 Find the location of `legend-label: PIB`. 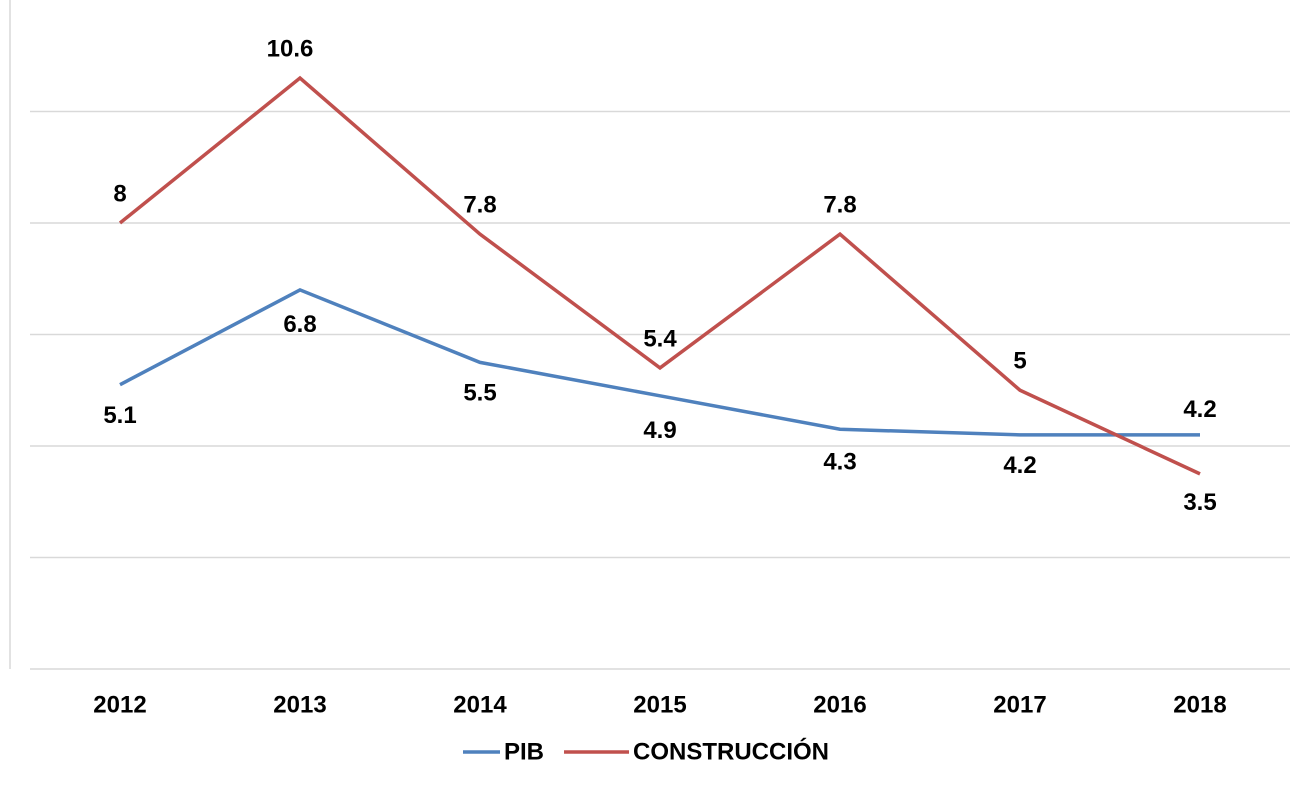

legend-label: PIB is located at coordinates (524, 751).